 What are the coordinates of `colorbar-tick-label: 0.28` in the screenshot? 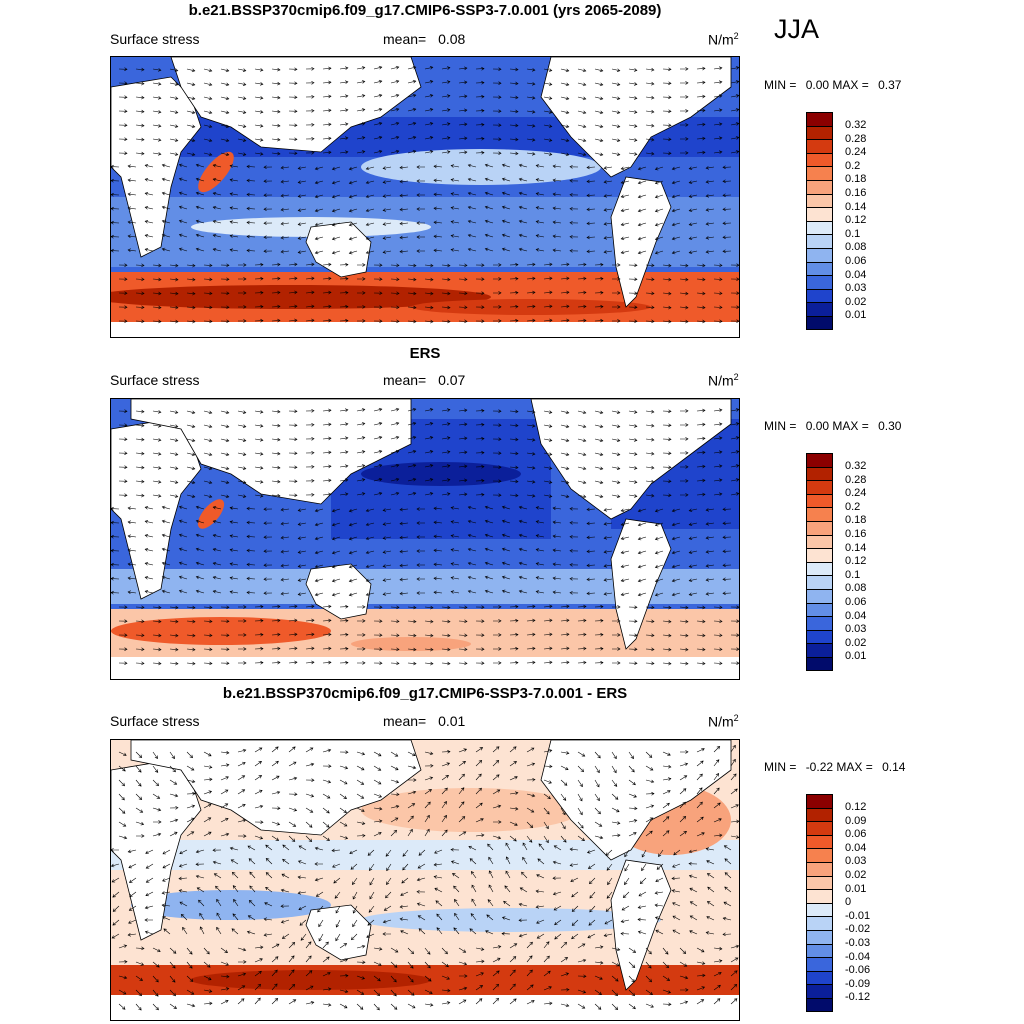 It's located at (856, 138).